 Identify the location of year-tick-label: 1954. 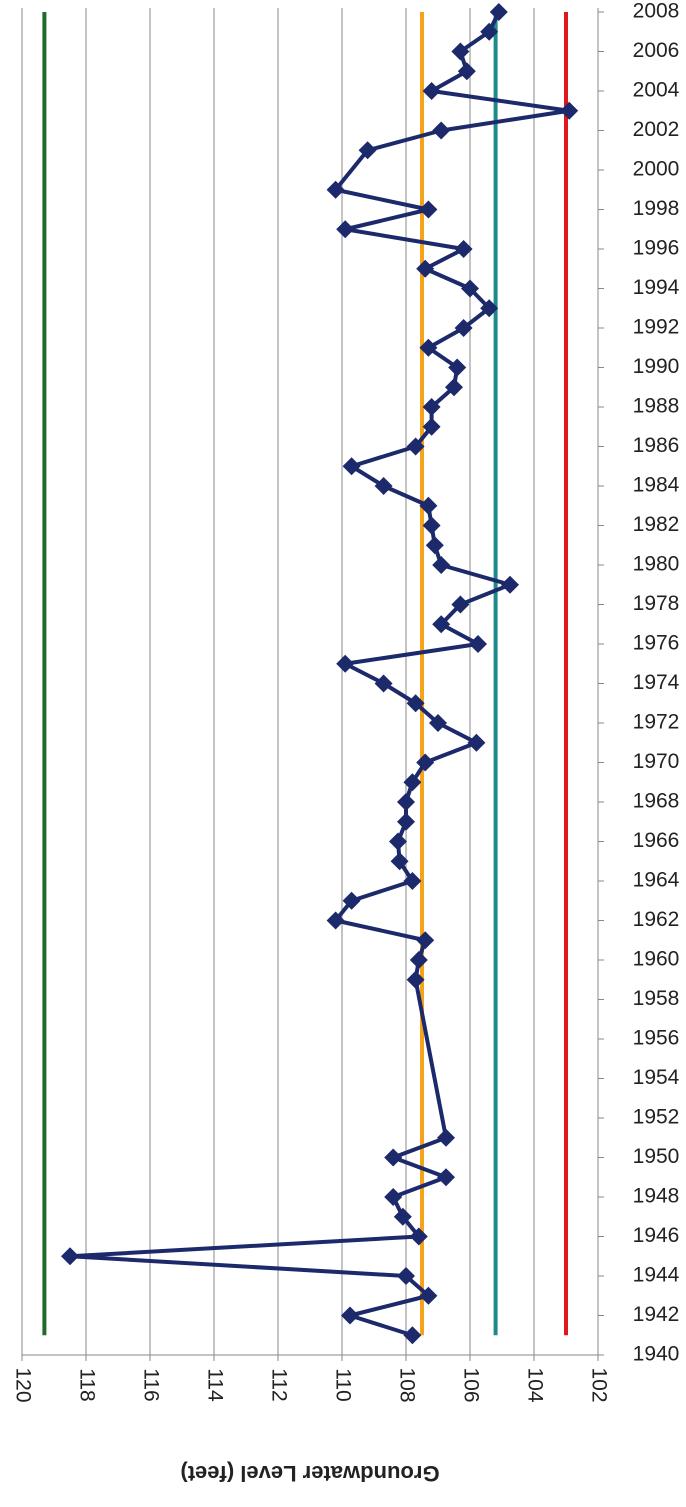
(656, 1077).